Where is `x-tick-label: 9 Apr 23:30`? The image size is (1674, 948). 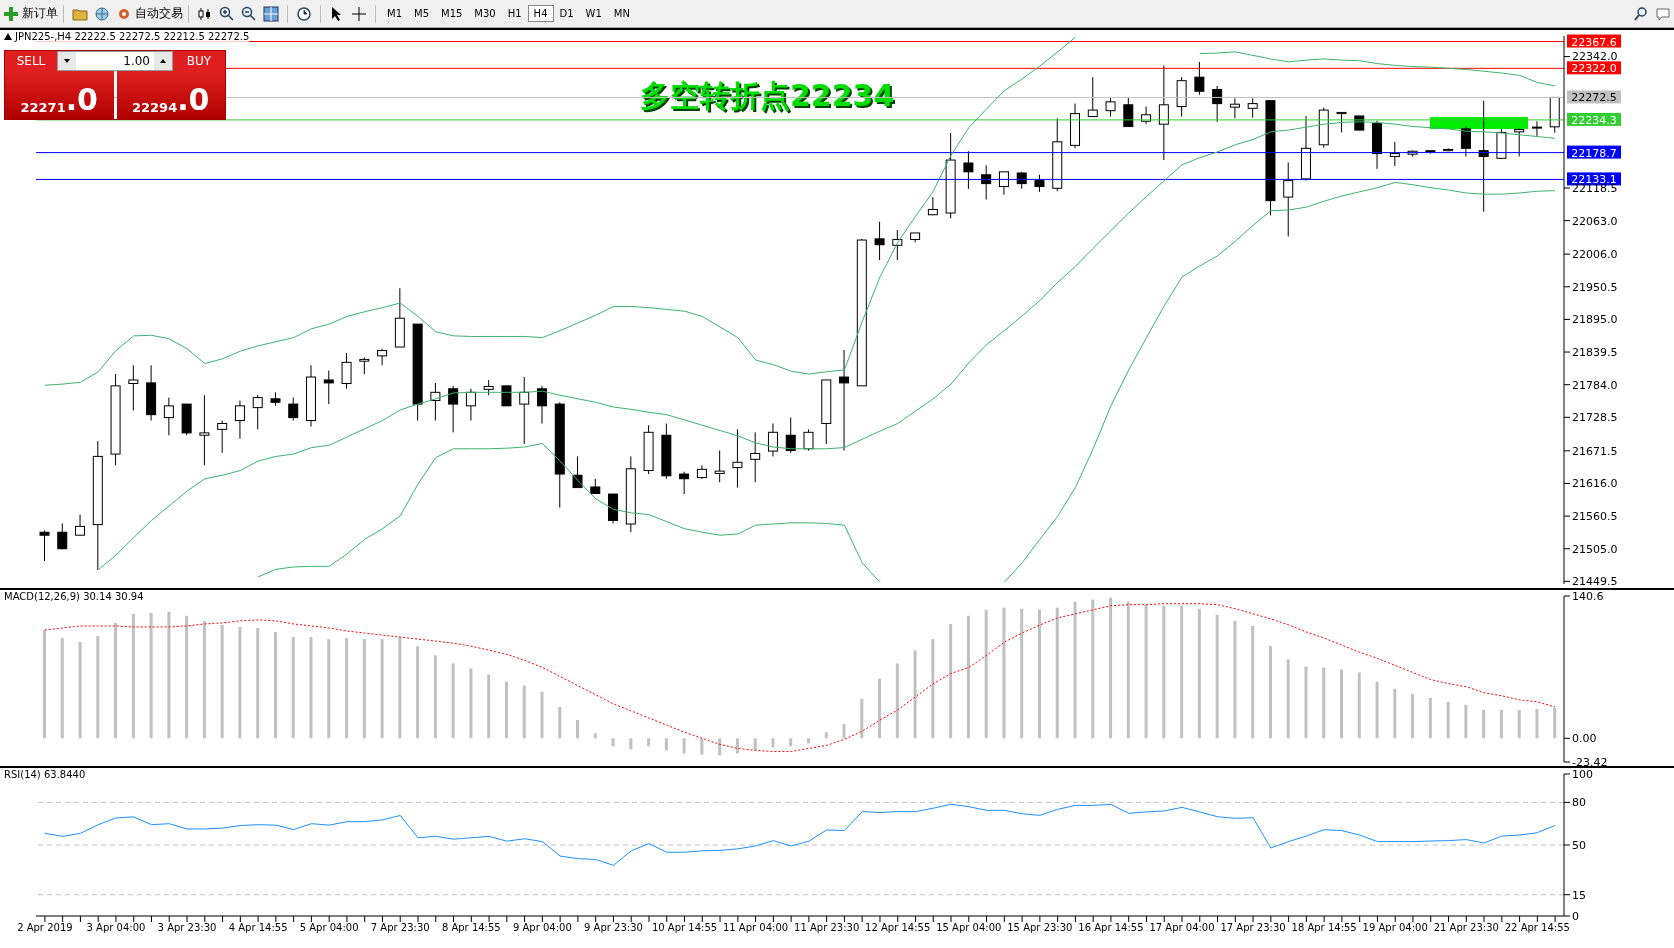
x-tick-label: 9 Apr 23:30 is located at coordinates (613, 928).